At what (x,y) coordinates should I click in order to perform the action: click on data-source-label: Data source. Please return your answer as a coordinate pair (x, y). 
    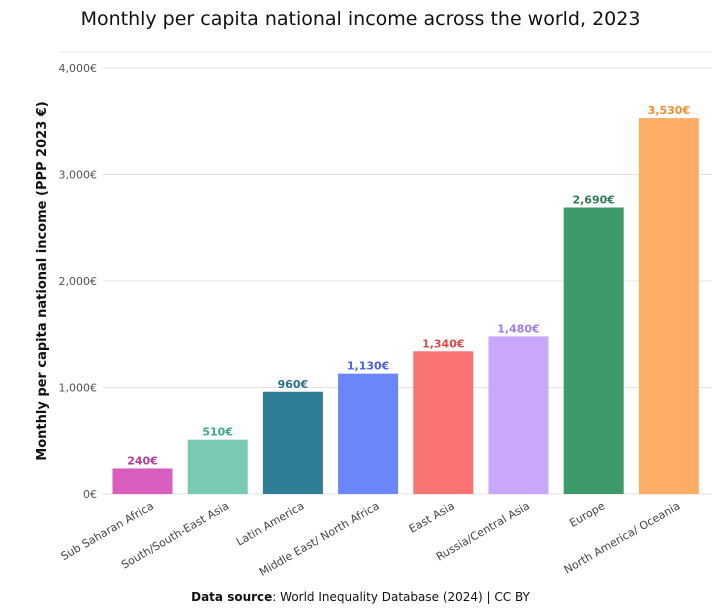
    Looking at the image, I should click on (232, 597).